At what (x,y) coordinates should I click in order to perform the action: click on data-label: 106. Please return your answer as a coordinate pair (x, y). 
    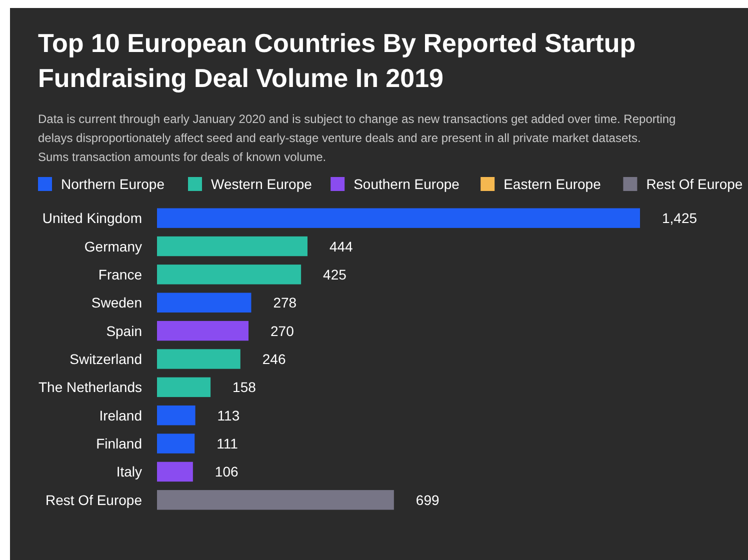
    Looking at the image, I should click on (226, 472).